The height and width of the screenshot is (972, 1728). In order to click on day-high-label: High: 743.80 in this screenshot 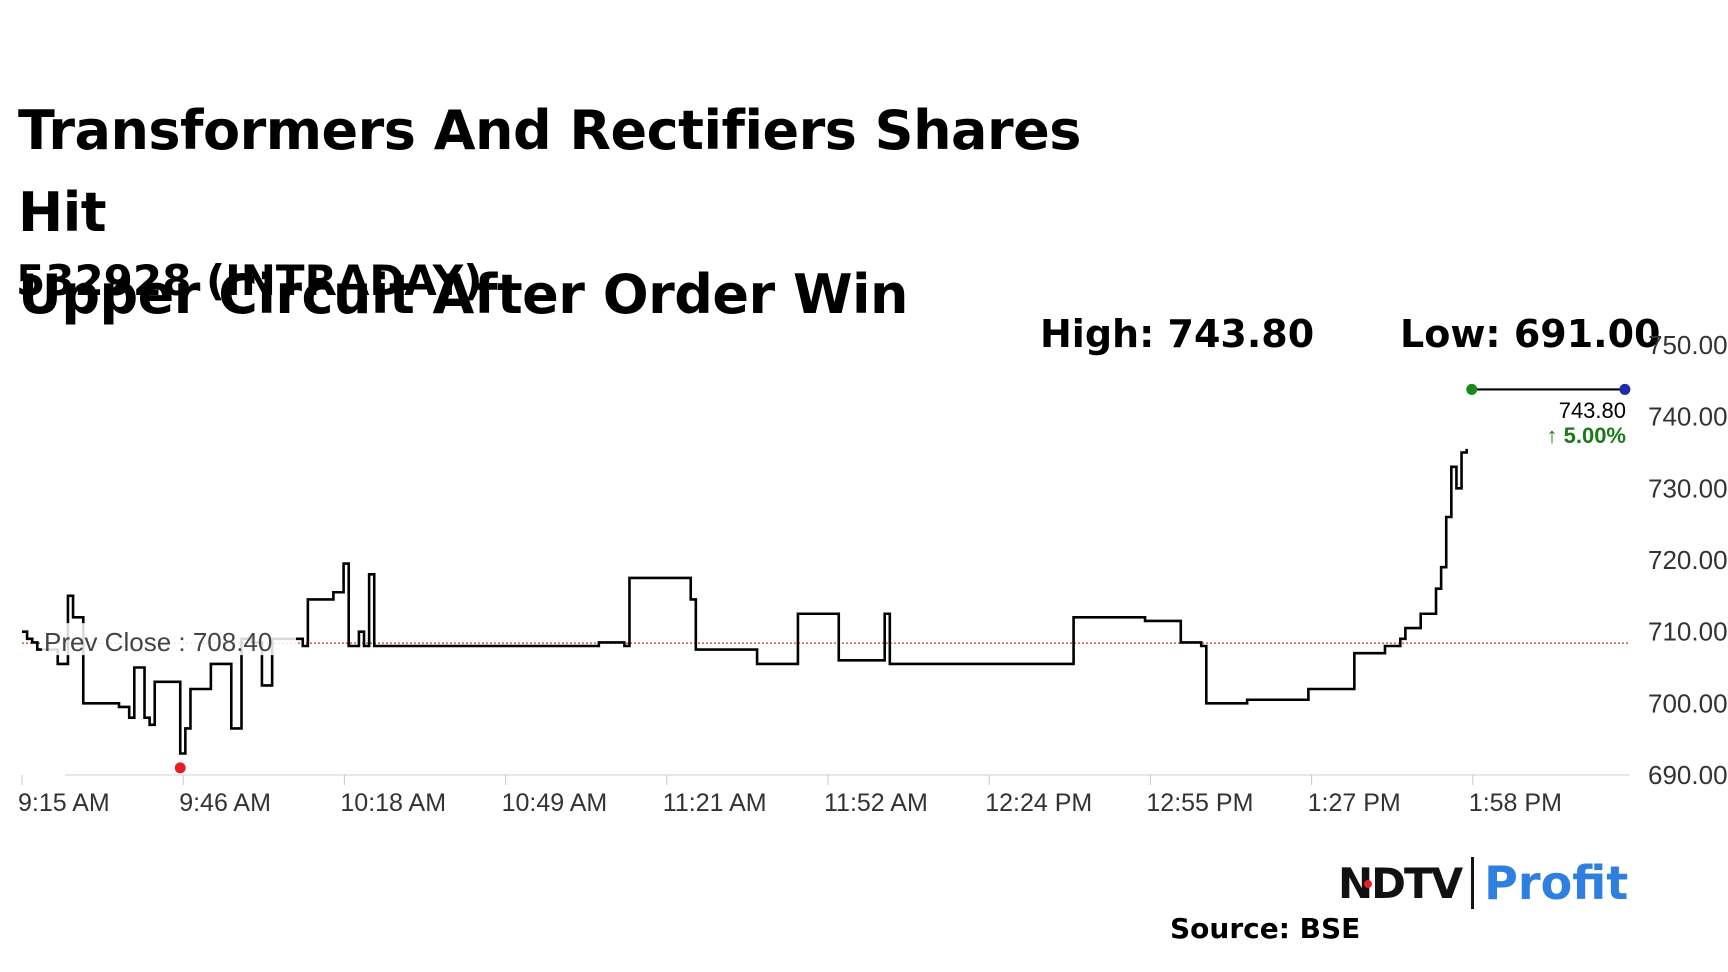, I will do `click(1177, 334)`.